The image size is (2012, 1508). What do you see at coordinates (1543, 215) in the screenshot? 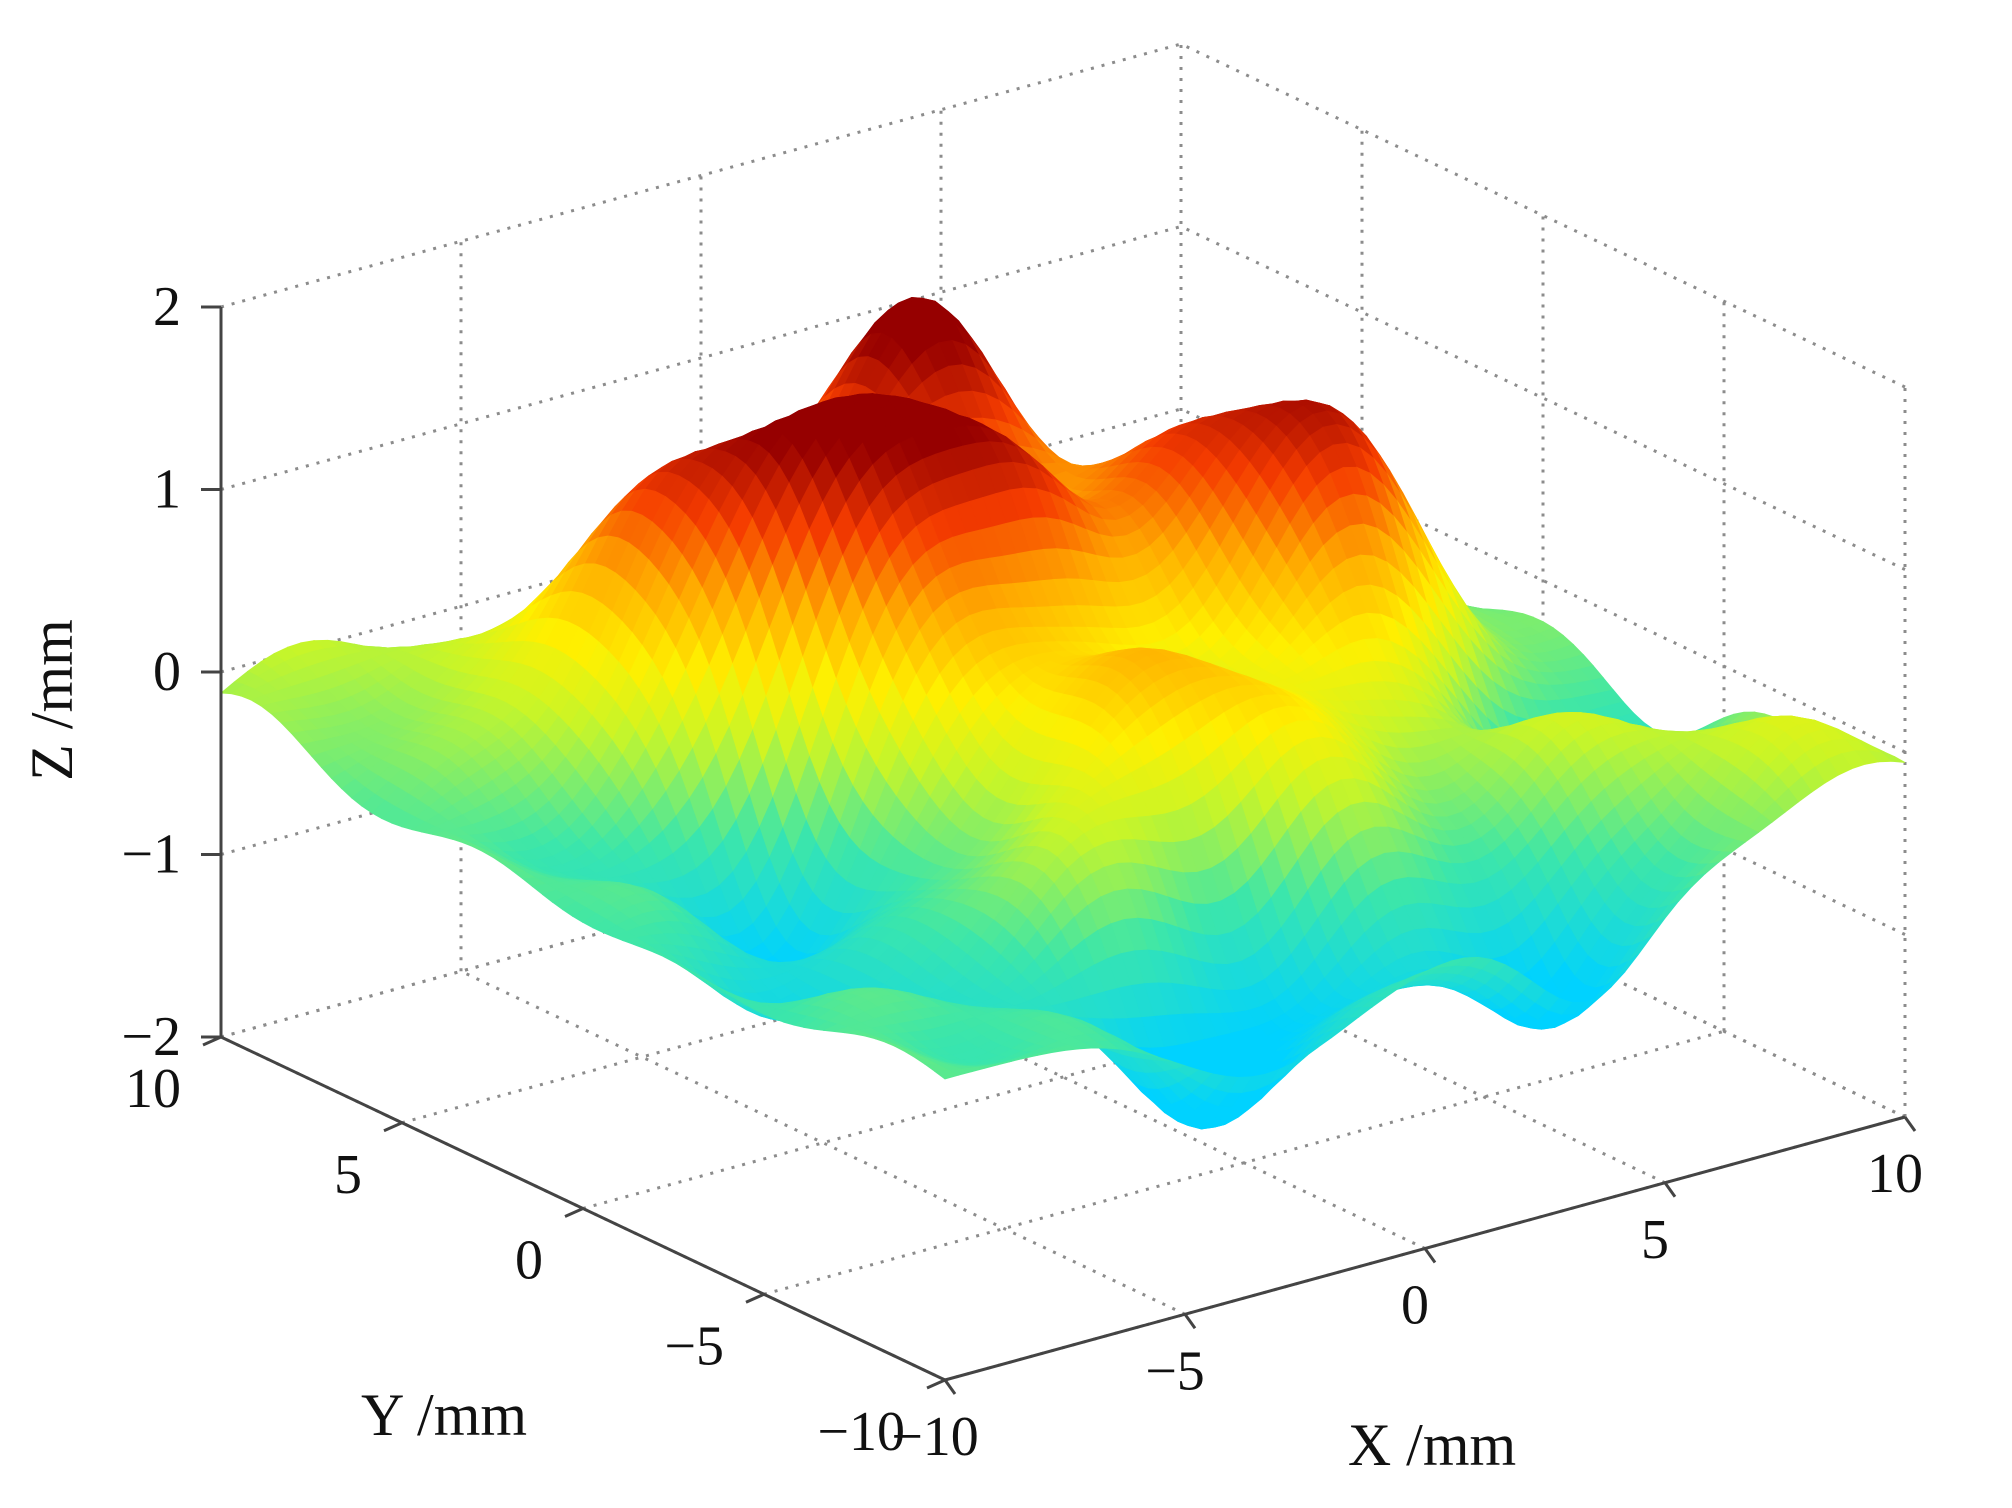
I see `side-wall-grid-line-z` at bounding box center [1543, 215].